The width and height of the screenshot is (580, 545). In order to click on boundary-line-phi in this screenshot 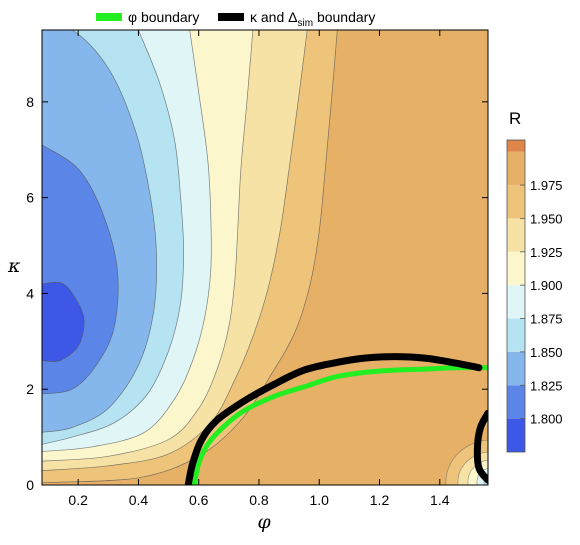, I will do `click(339, 425)`.